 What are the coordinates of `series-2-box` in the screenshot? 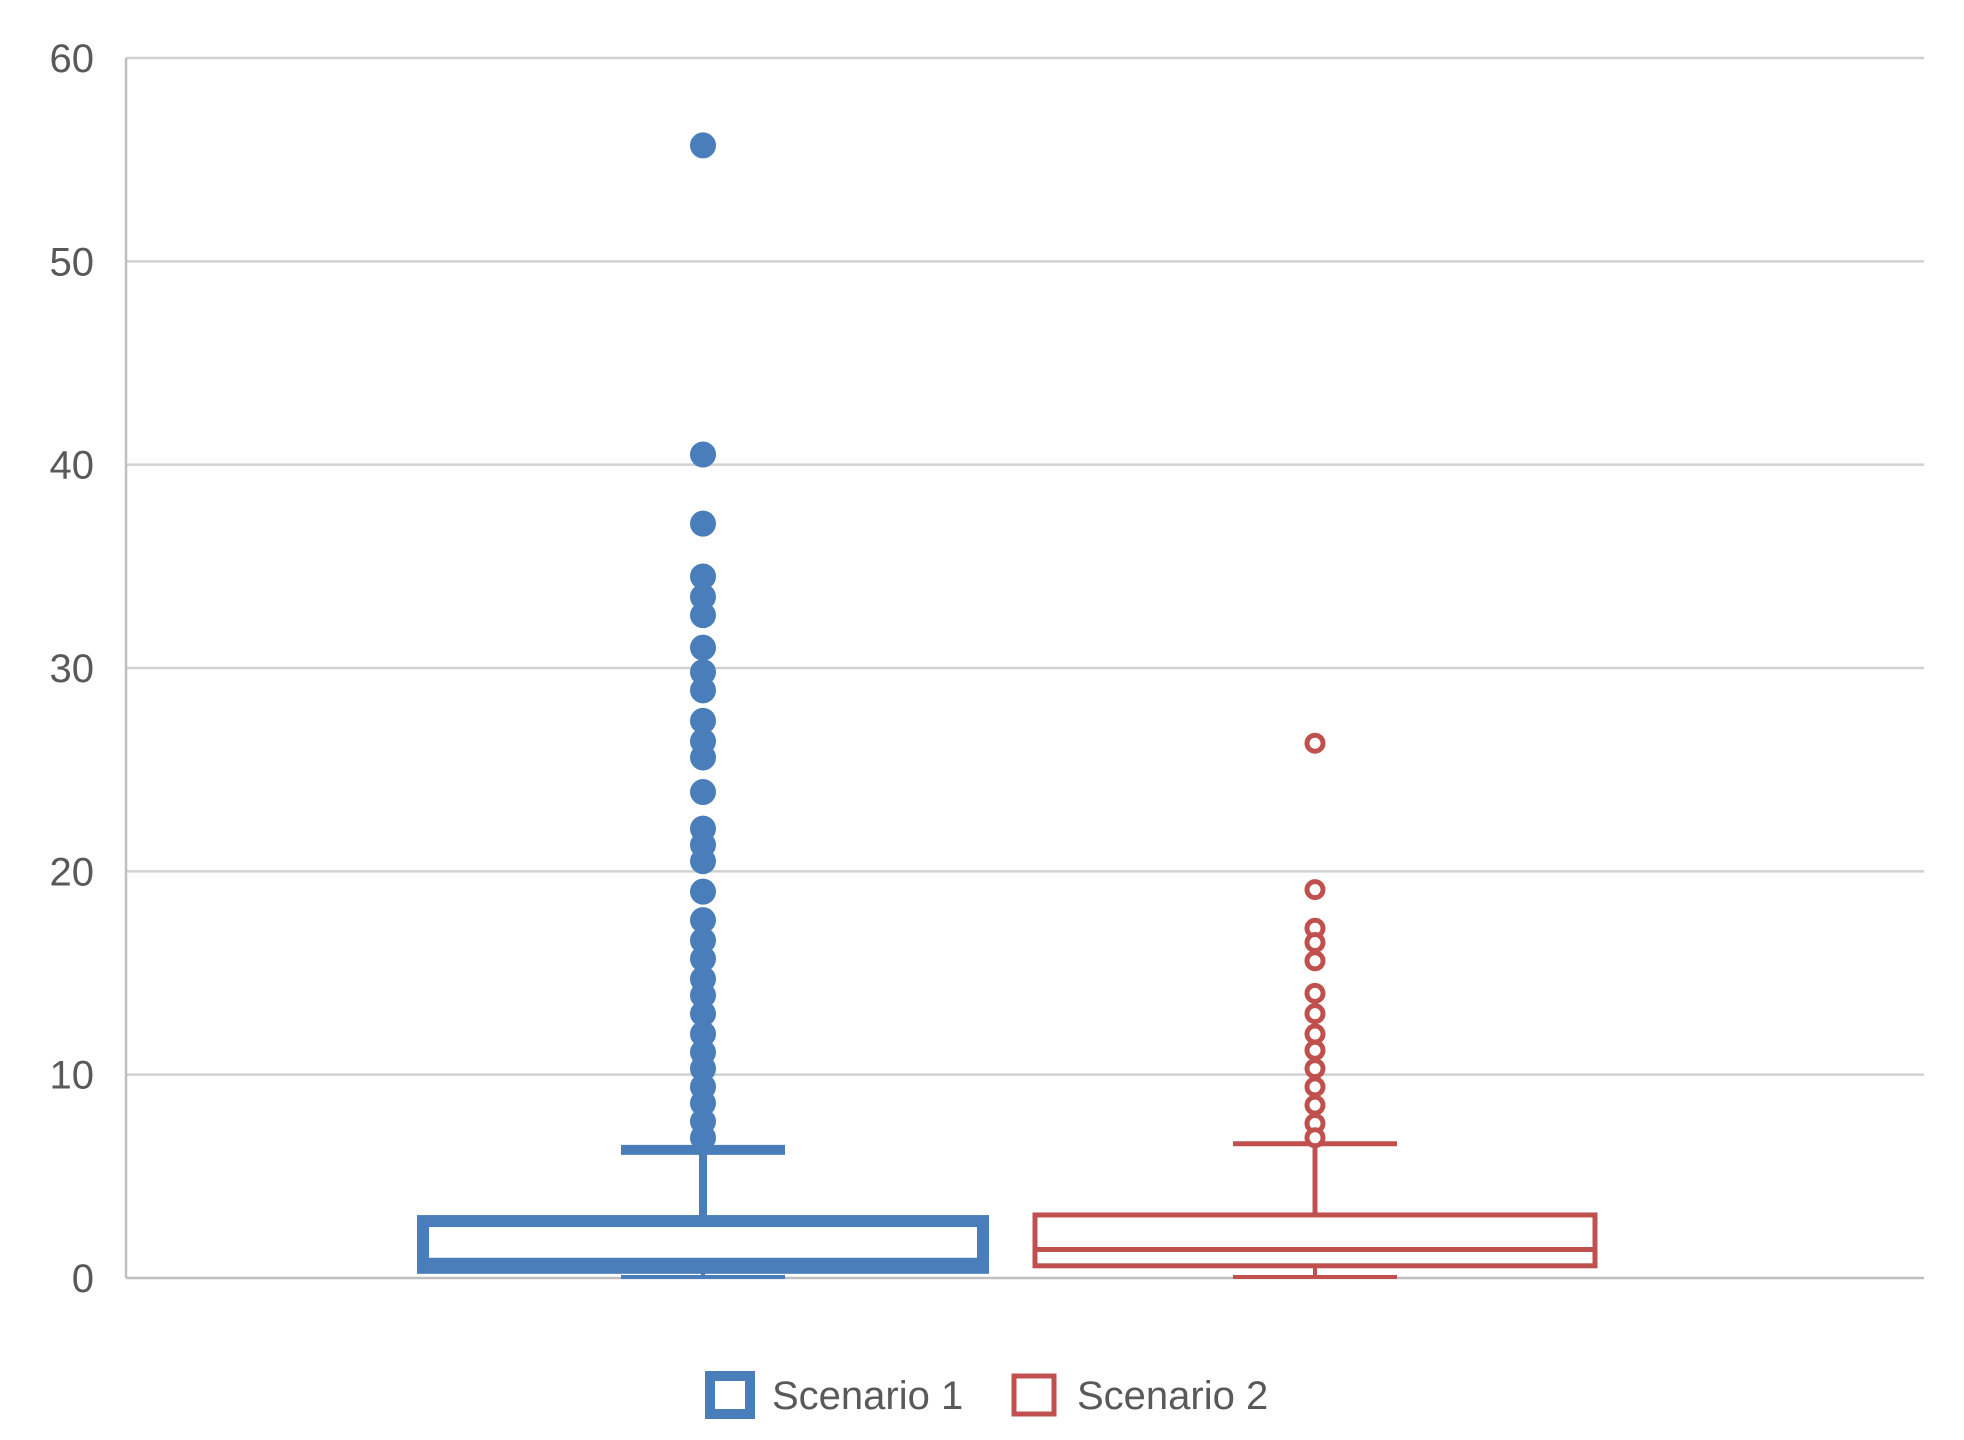 It's located at (1315, 1005).